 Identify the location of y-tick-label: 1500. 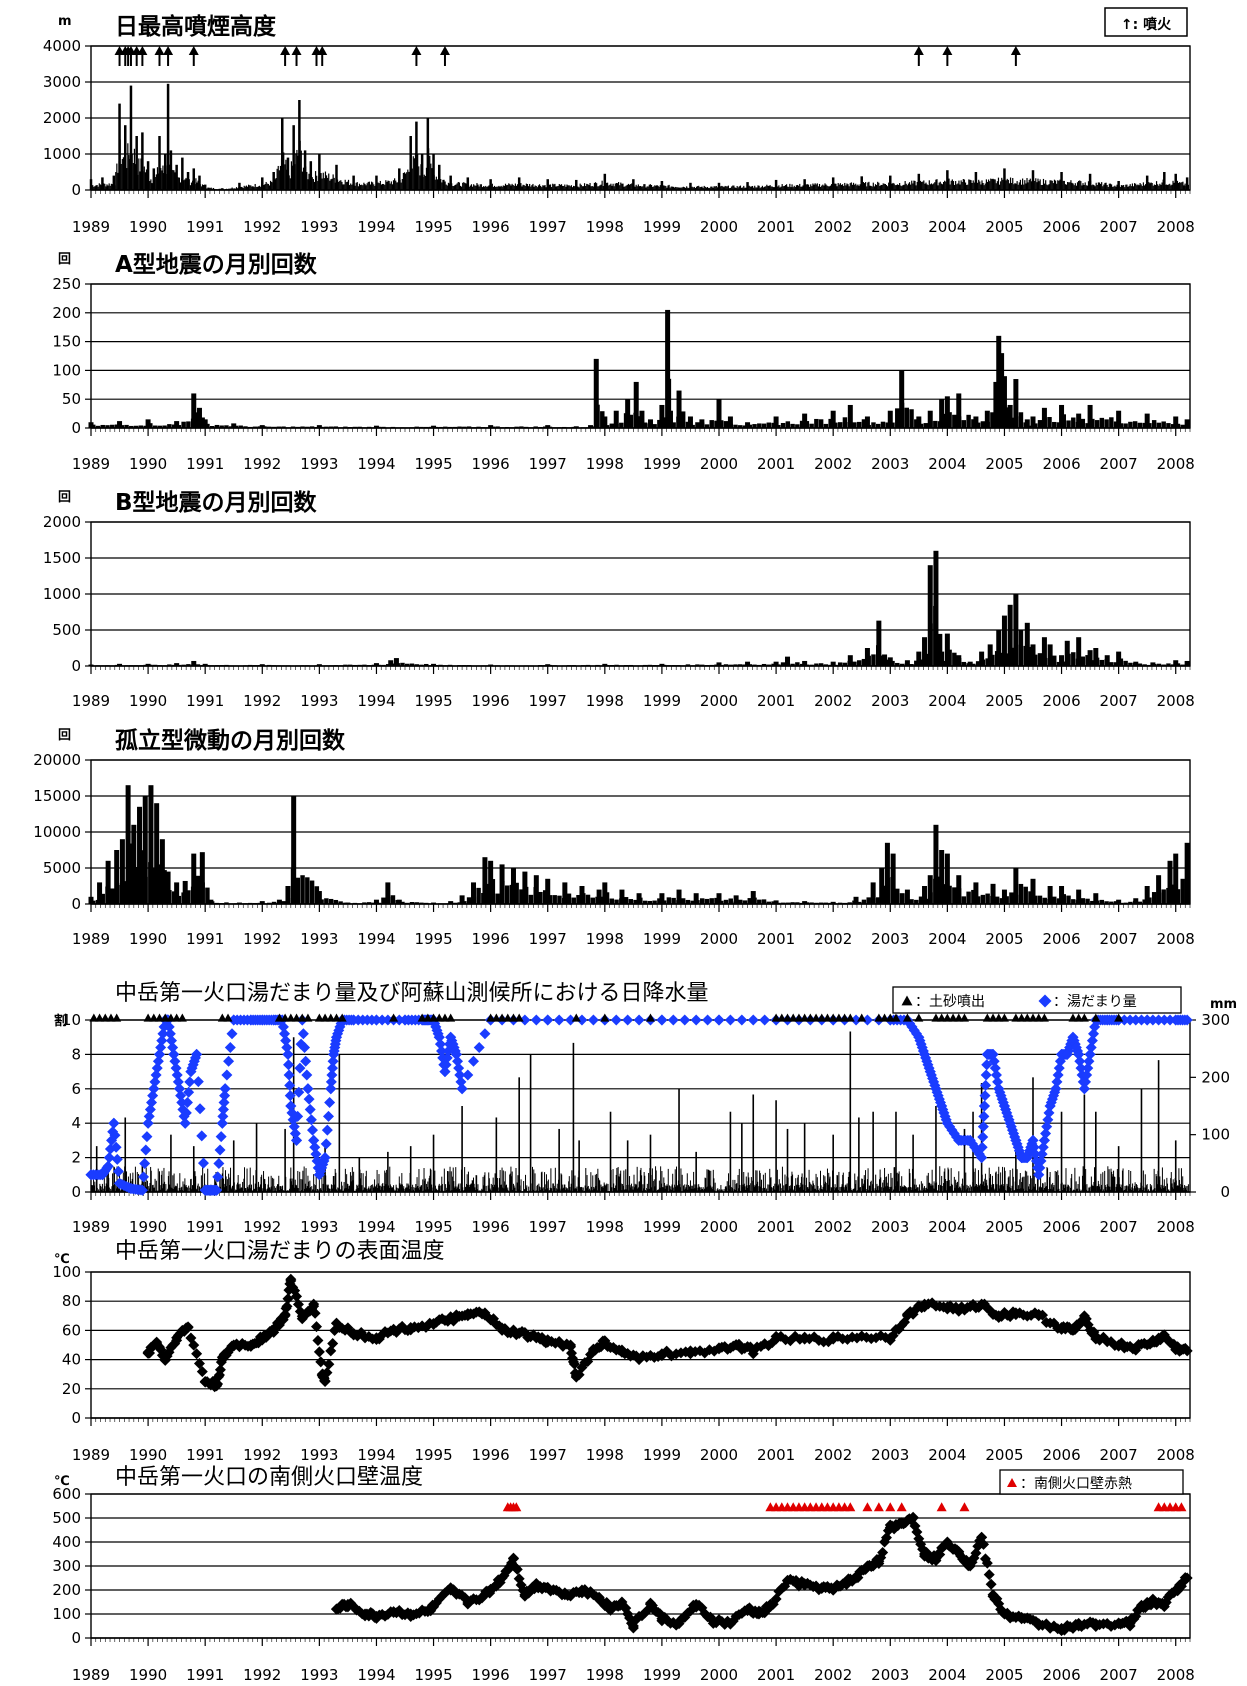
(62, 558).